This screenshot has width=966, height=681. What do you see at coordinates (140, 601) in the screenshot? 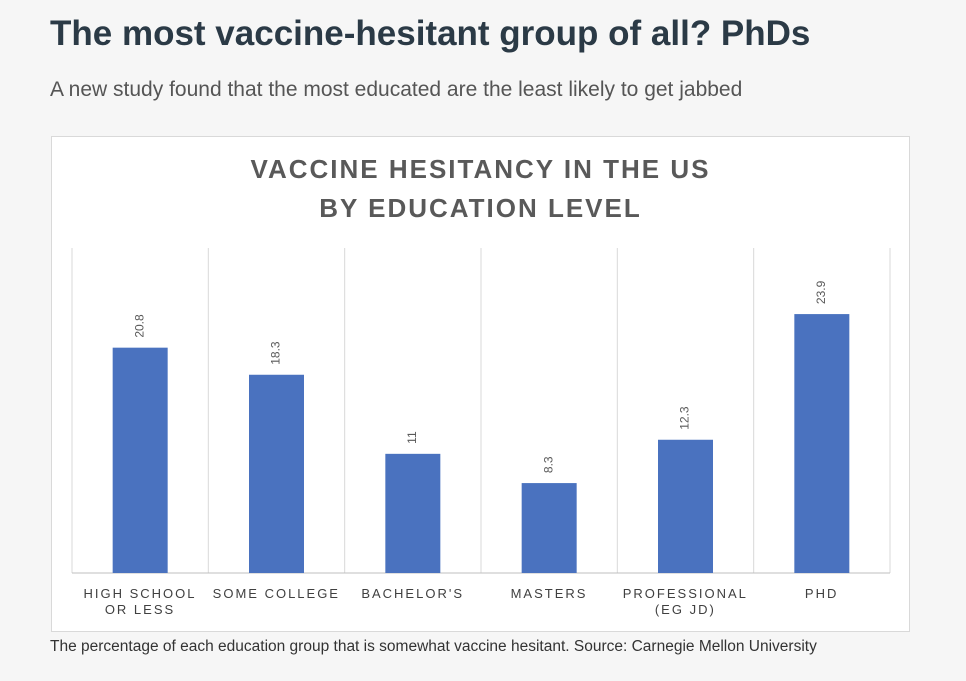
I see `x-tick-label: HIGH SCHOOL OR LESS` at bounding box center [140, 601].